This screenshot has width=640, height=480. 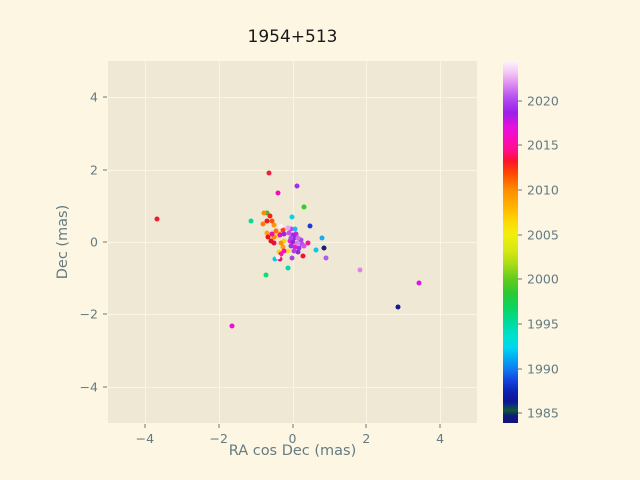 I want to click on y-tick-label: 0, so click(x=94, y=242).